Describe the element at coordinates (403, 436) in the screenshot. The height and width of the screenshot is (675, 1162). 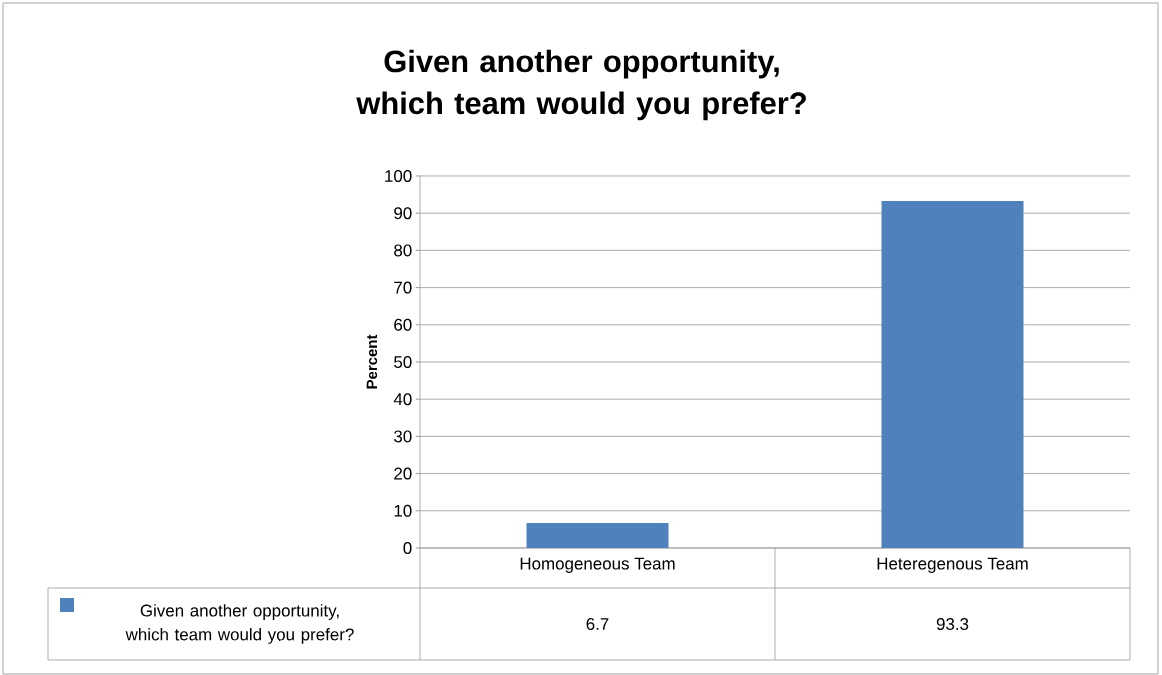
I see `y-tick-label: 30` at that location.